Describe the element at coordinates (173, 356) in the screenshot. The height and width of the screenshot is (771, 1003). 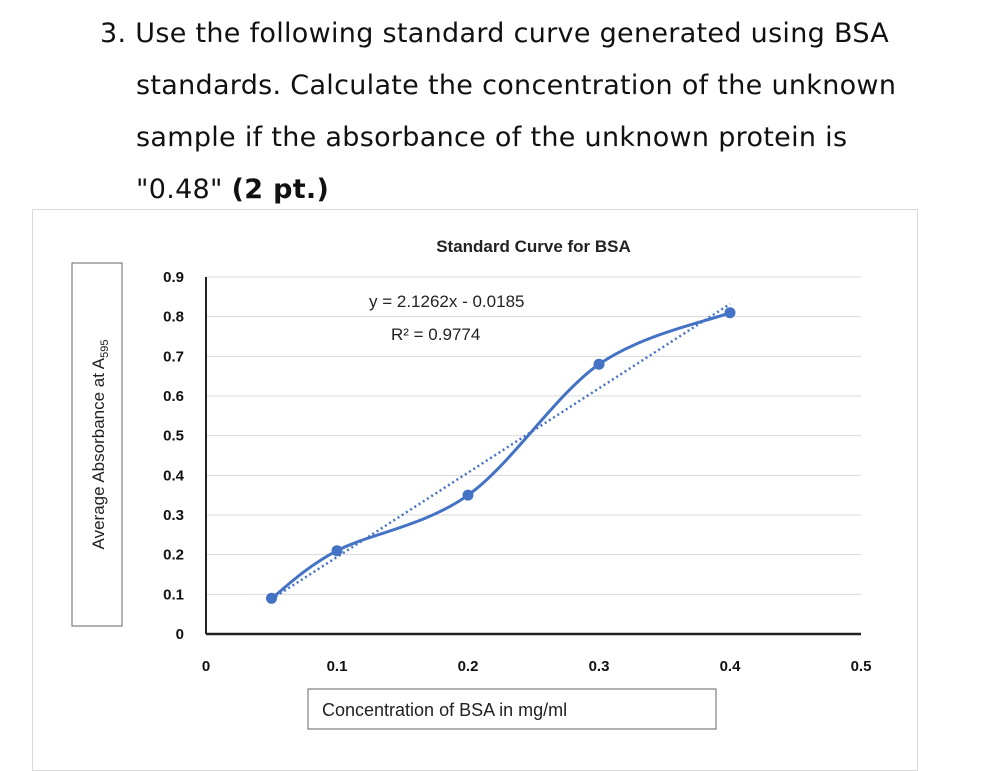
I see `y-tick-label: 0.7` at that location.